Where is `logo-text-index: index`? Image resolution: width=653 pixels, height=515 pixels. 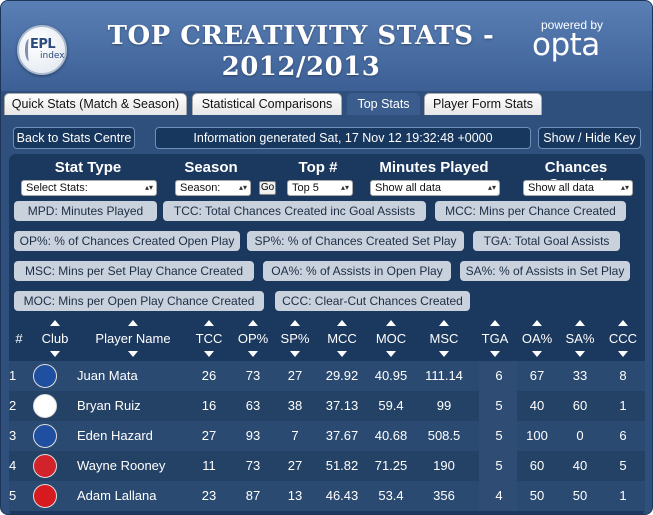 logo-text-index: index is located at coordinates (52, 56).